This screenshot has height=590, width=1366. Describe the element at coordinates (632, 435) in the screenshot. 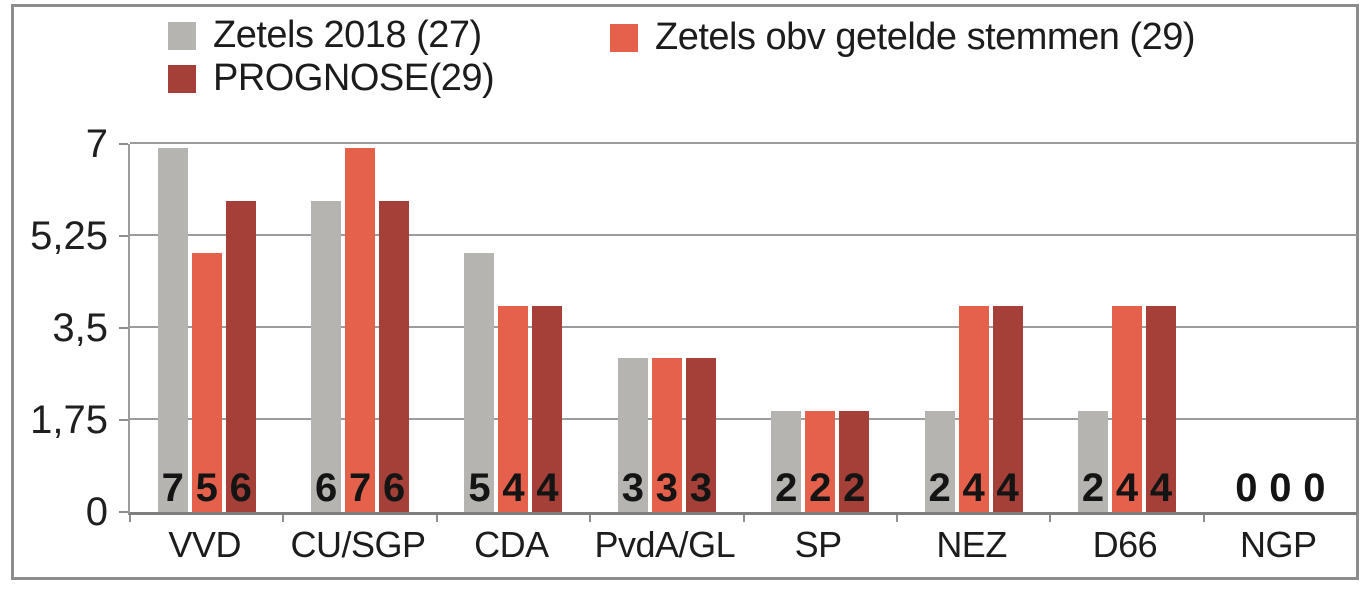

I see `bar-zetels-2018-27--pvda-gl: 3` at that location.